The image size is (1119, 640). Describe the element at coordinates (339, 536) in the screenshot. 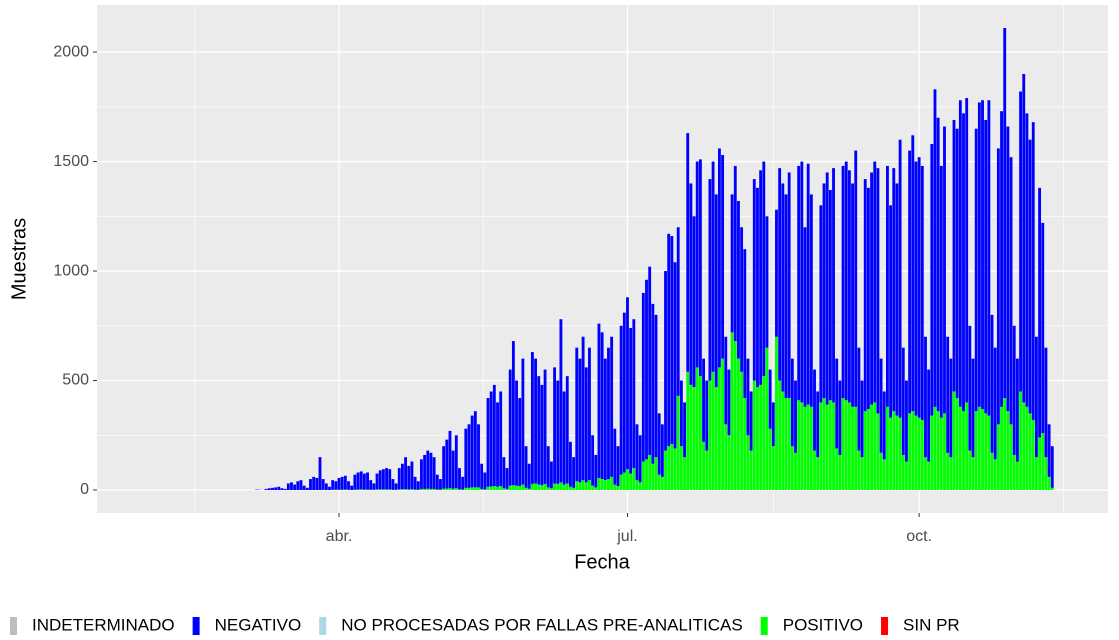

I see `x-tick-label: abr.` at that location.